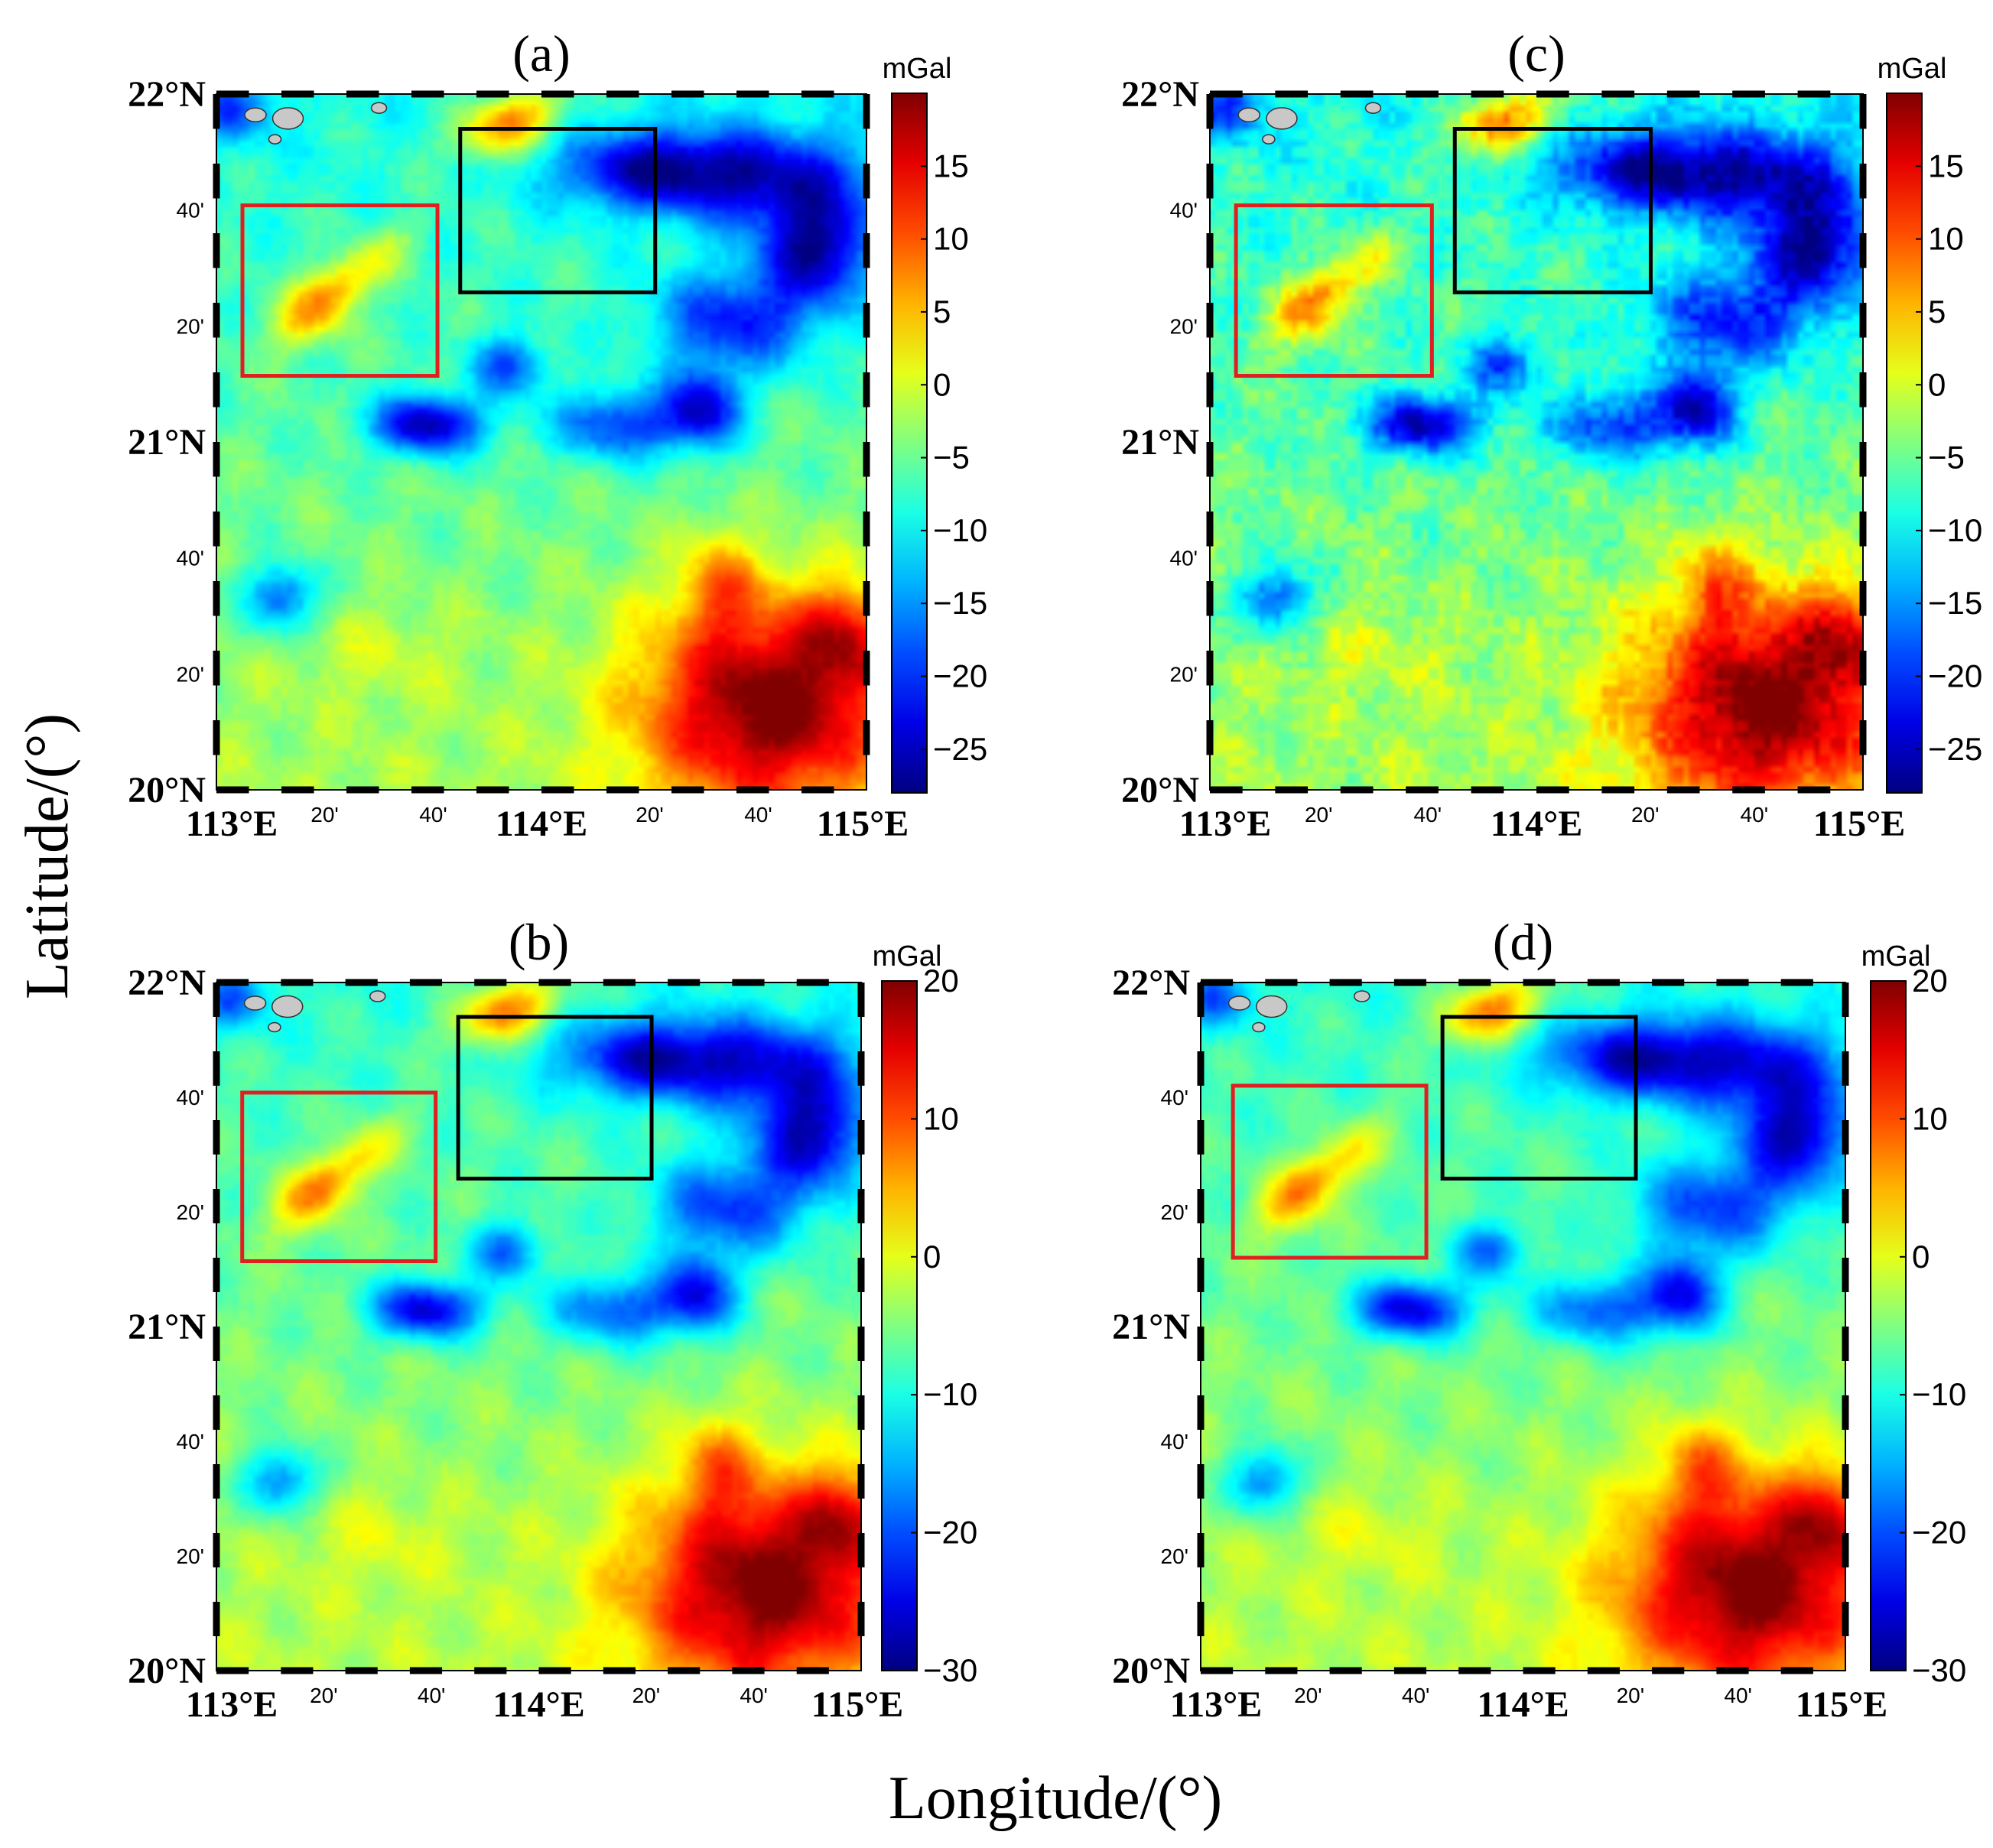 Image resolution: width=1993 pixels, height=1848 pixels. I want to click on red-box-d, so click(1330, 1171).